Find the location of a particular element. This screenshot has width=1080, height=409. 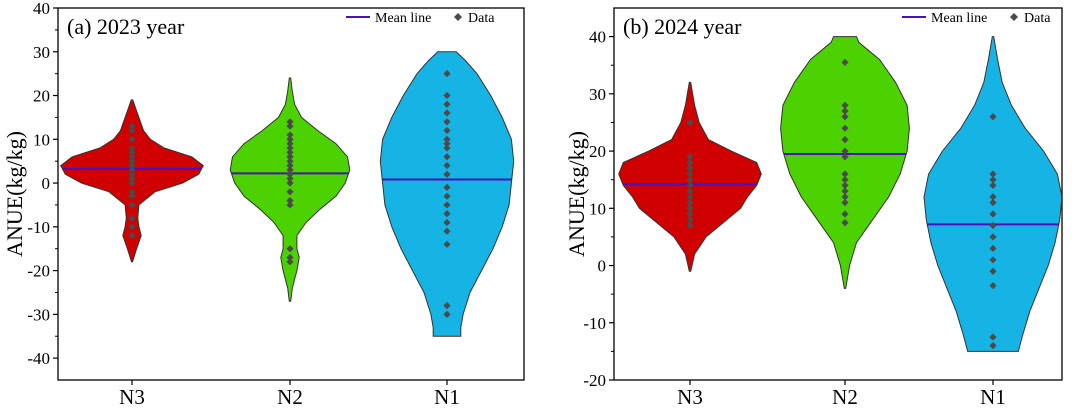

y-tick-label: -40 is located at coordinates (38, 358).